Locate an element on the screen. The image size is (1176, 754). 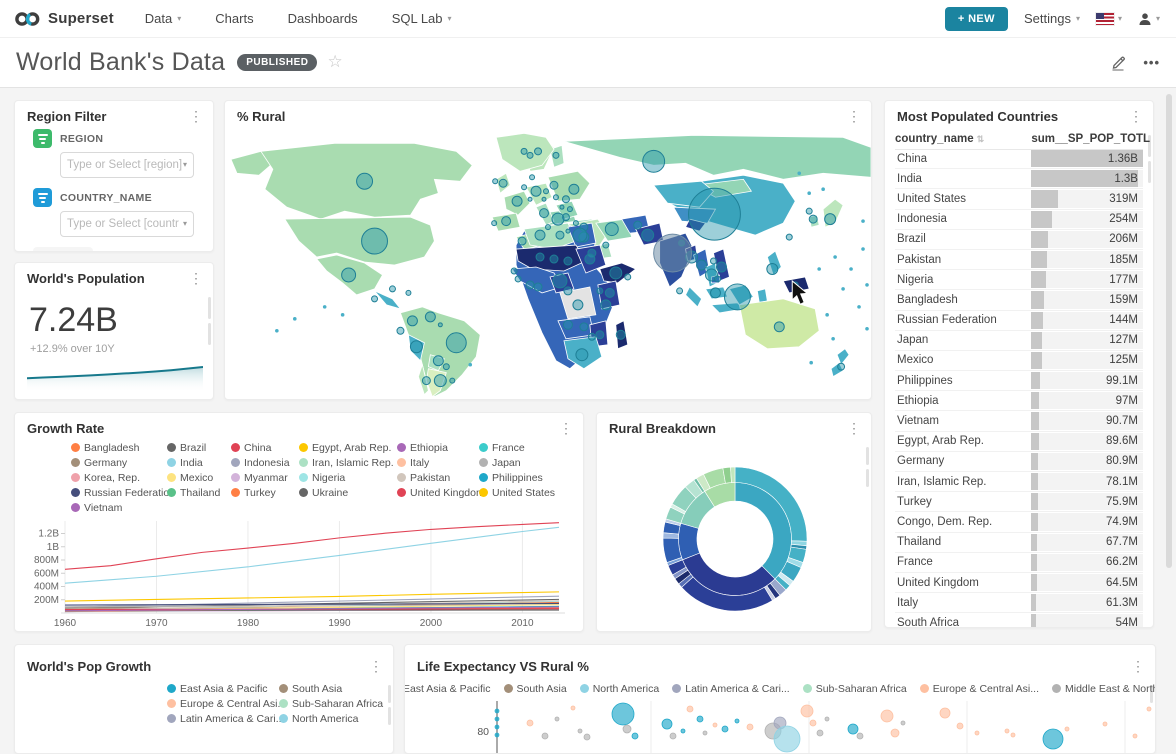
legend-item-brazil: Brazil is located at coordinates (199, 447).